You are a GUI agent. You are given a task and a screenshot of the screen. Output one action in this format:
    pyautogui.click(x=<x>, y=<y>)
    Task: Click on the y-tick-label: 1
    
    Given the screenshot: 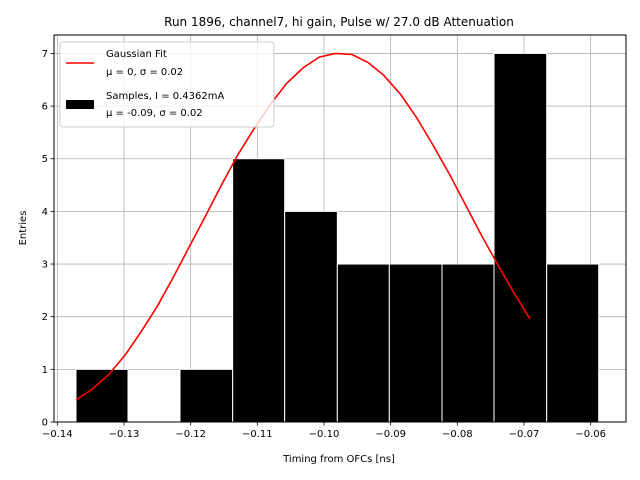 What is the action you would take?
    pyautogui.click(x=45, y=370)
    